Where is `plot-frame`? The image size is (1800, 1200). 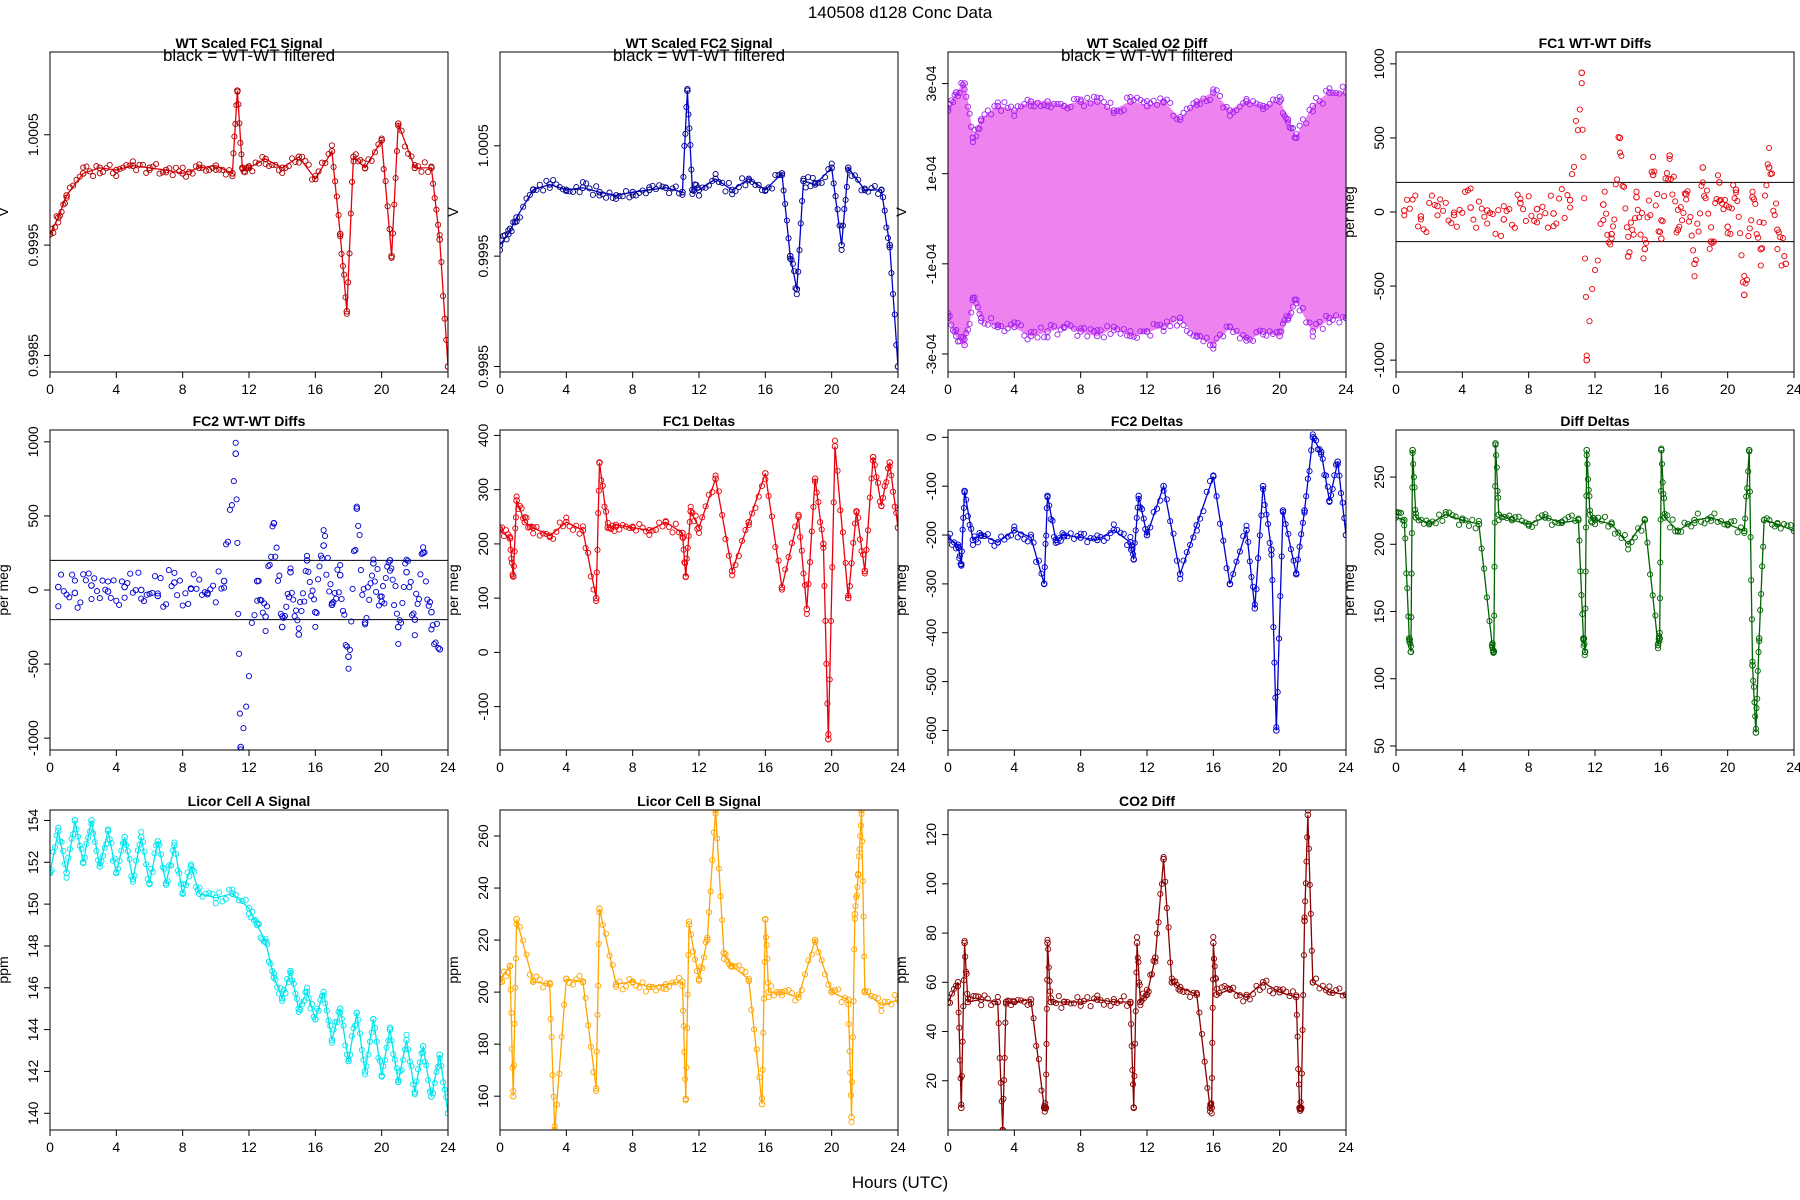
plot-frame is located at coordinates (1595, 212).